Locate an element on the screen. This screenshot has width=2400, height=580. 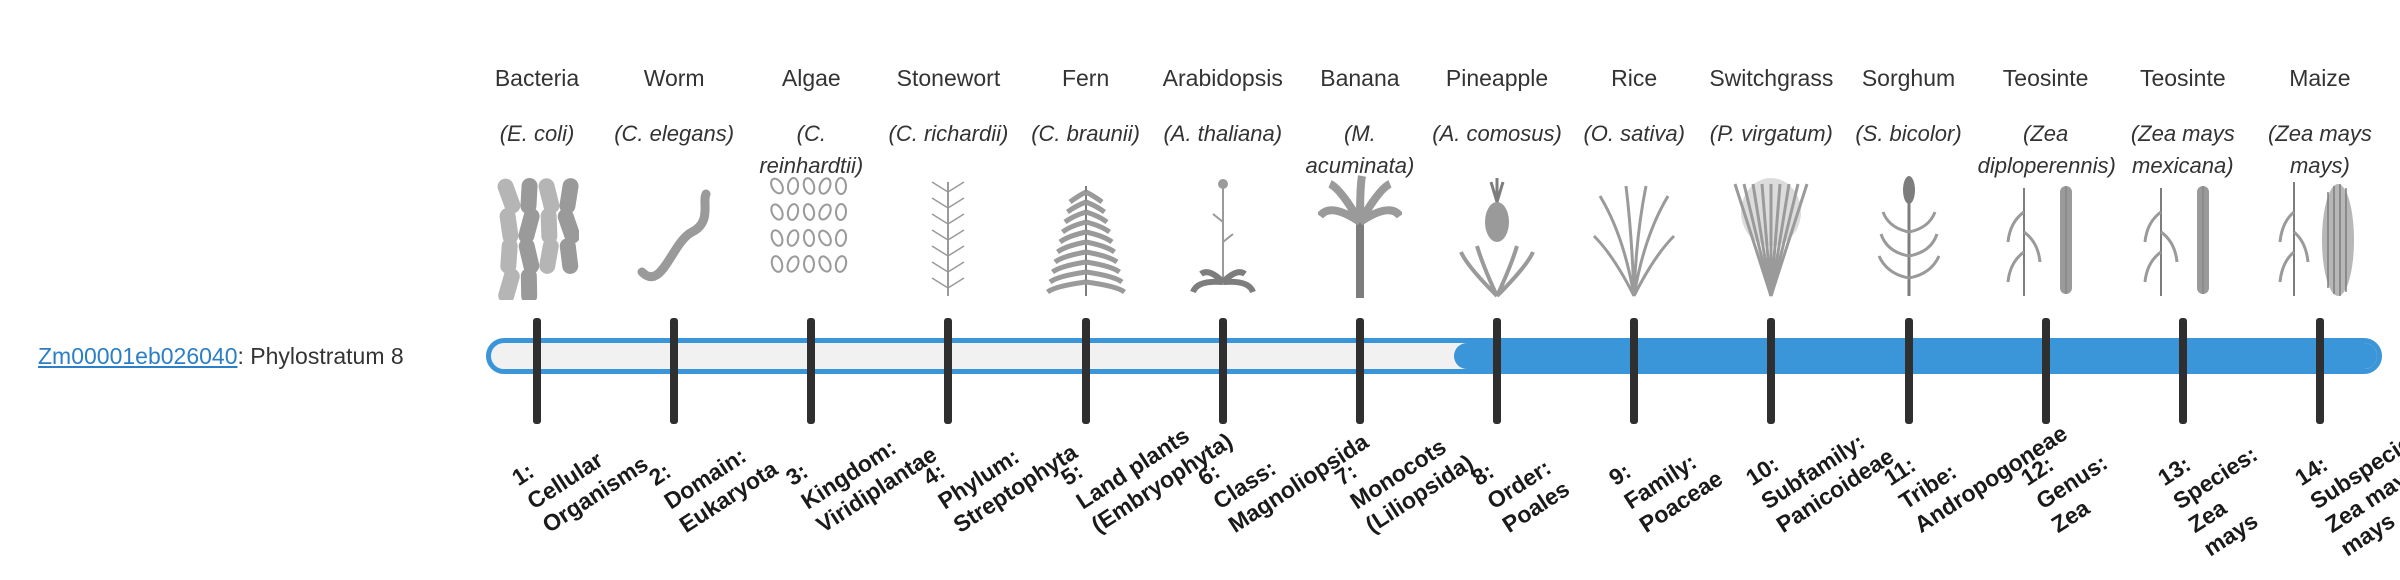
stratum-scientific-name: (C. reinhardtii) is located at coordinates (811, 149).